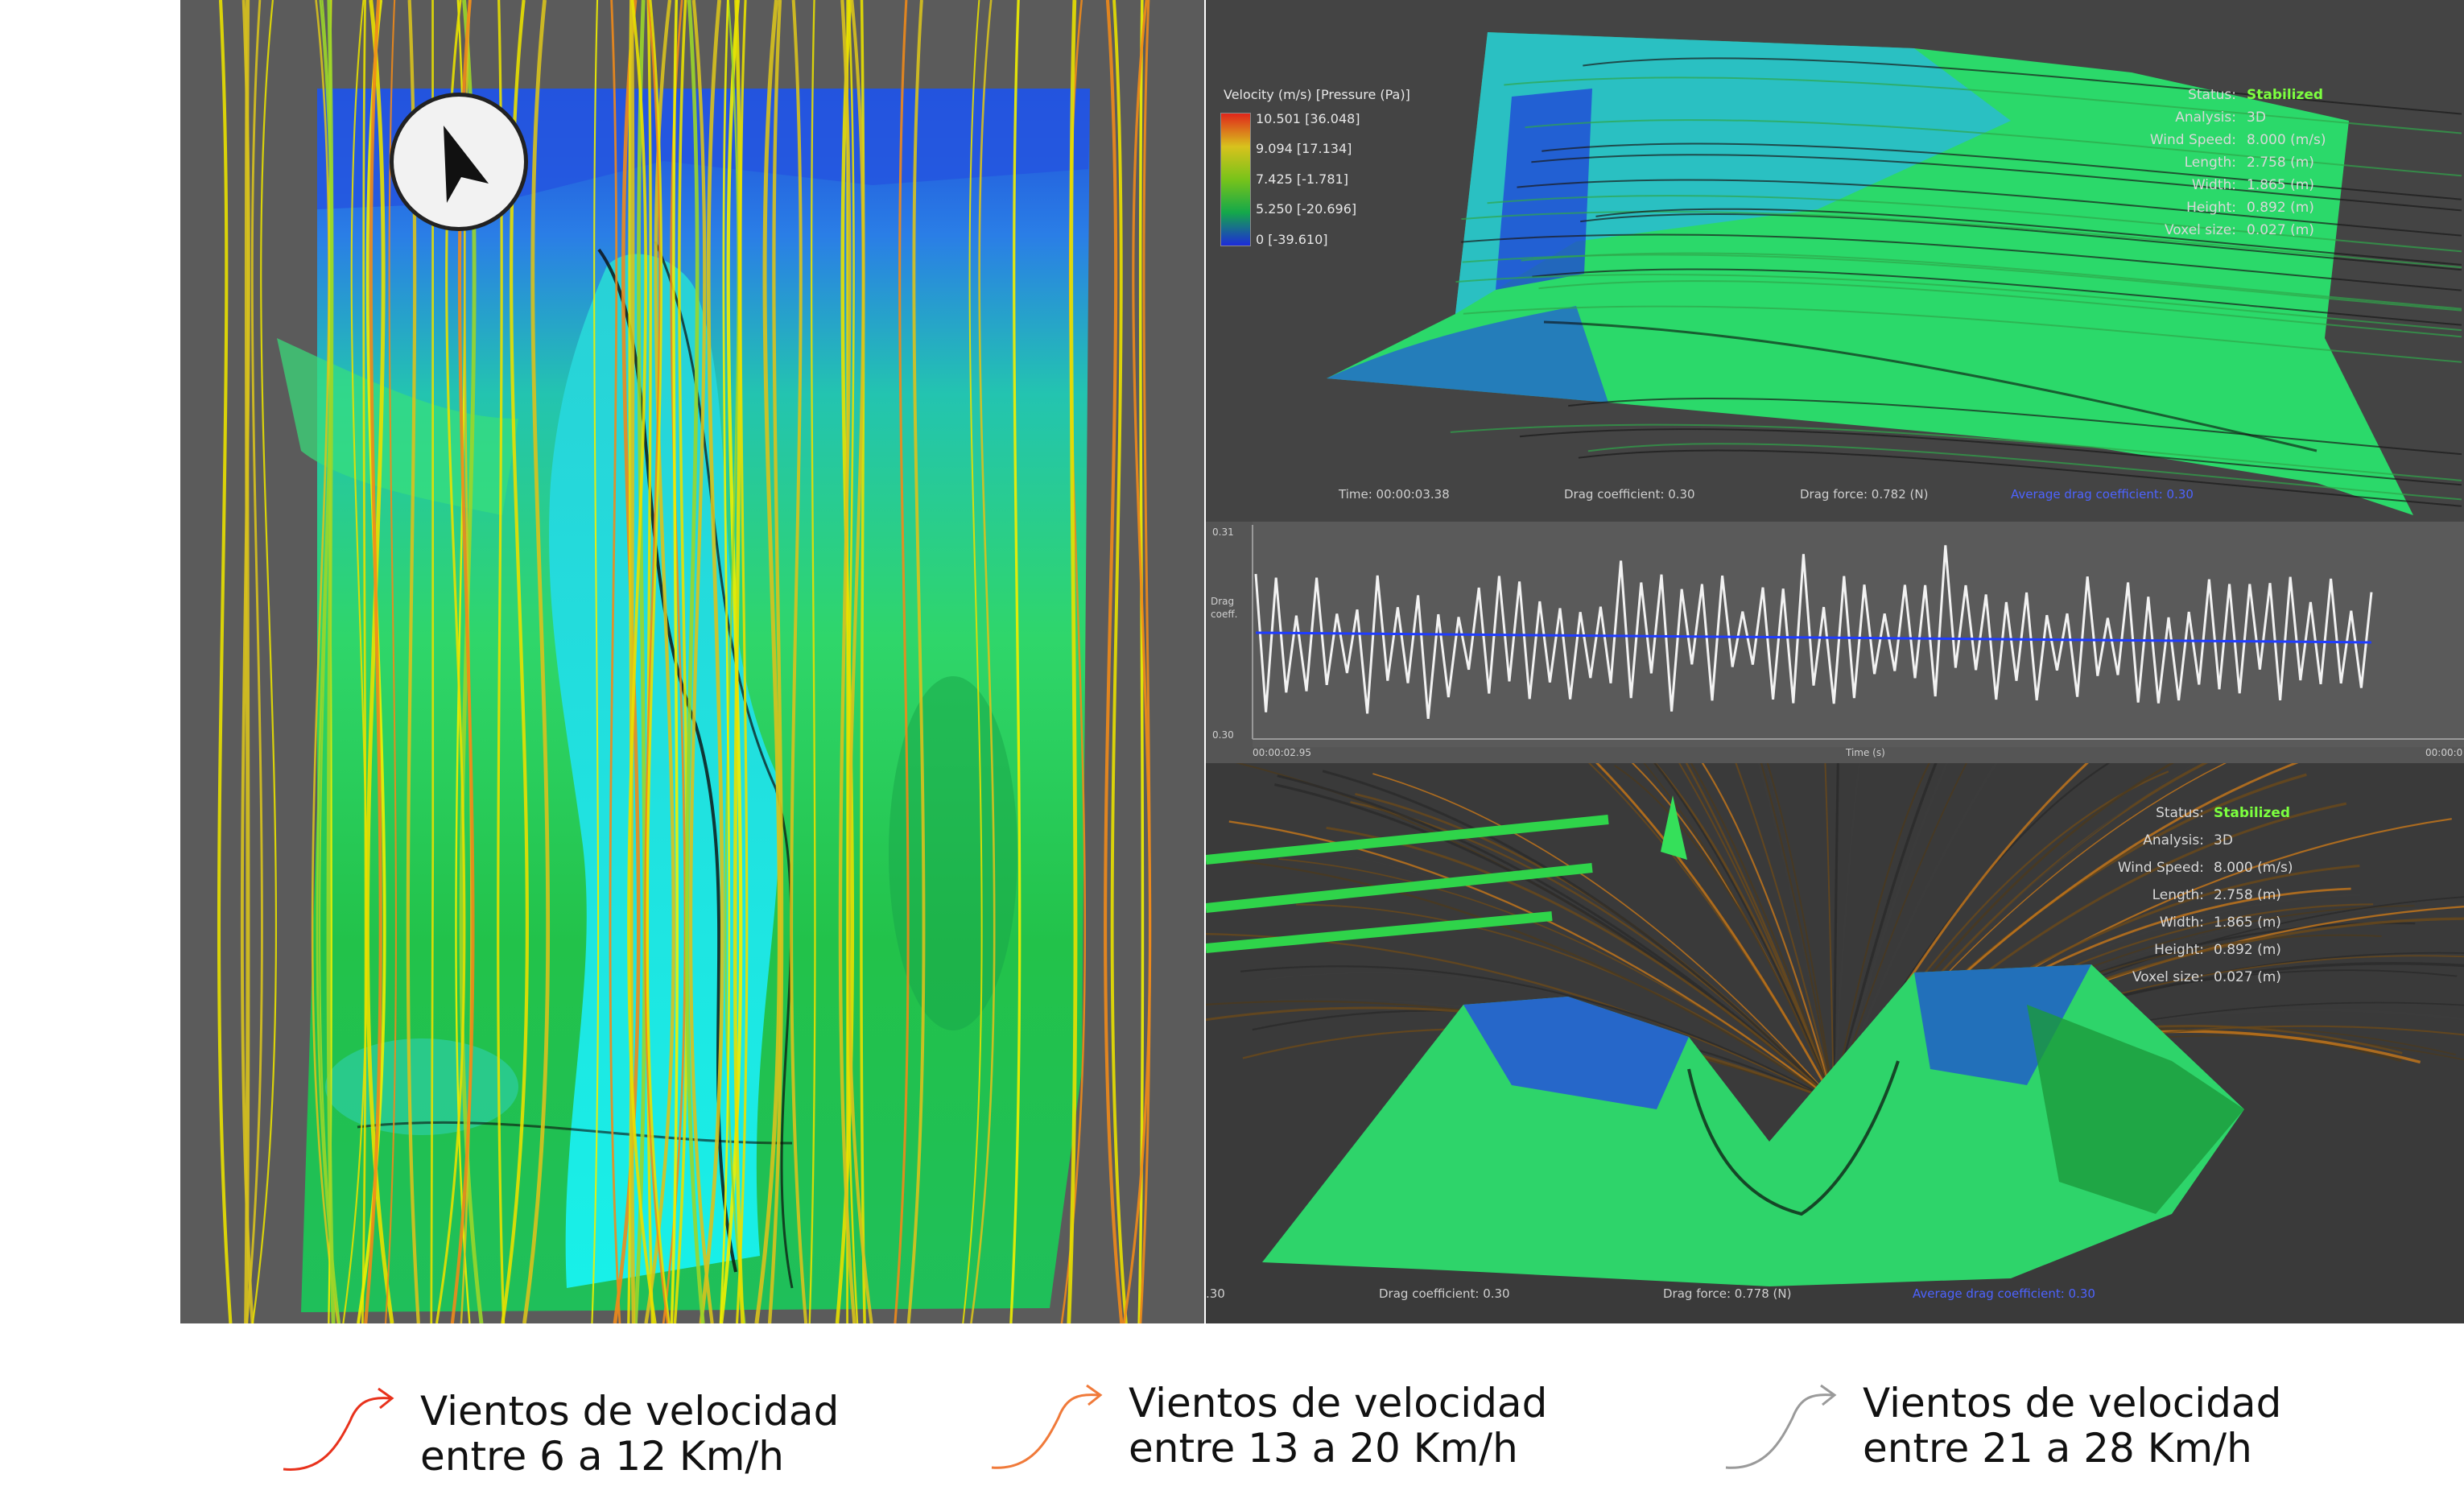 The width and height of the screenshot is (2464, 1507). What do you see at coordinates (602, 1456) in the screenshot?
I see `key-label-line-2: entre 6 a 12 Km/h` at bounding box center [602, 1456].